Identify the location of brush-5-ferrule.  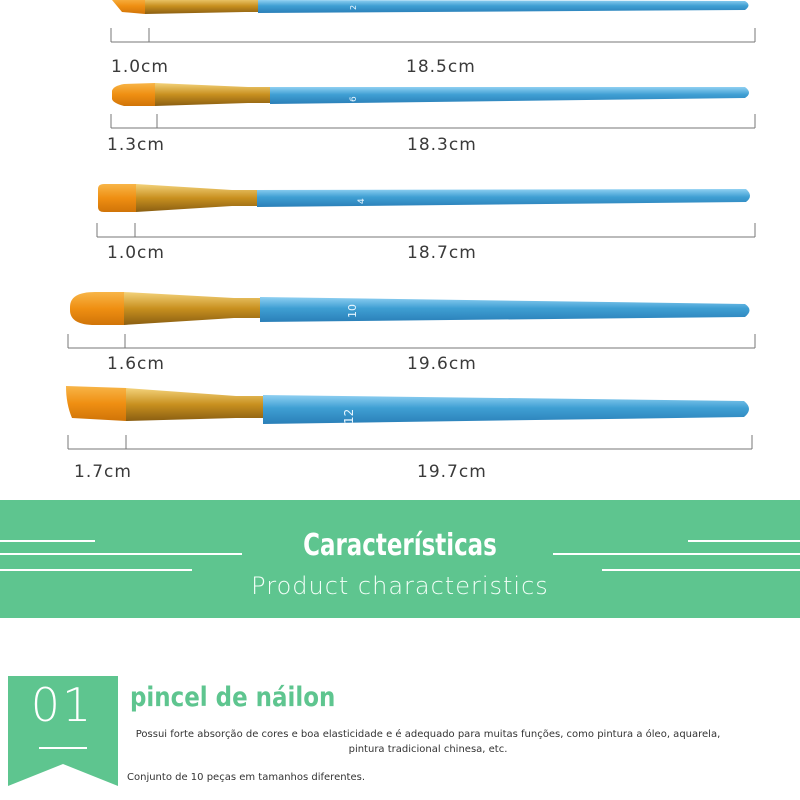
(194, 404).